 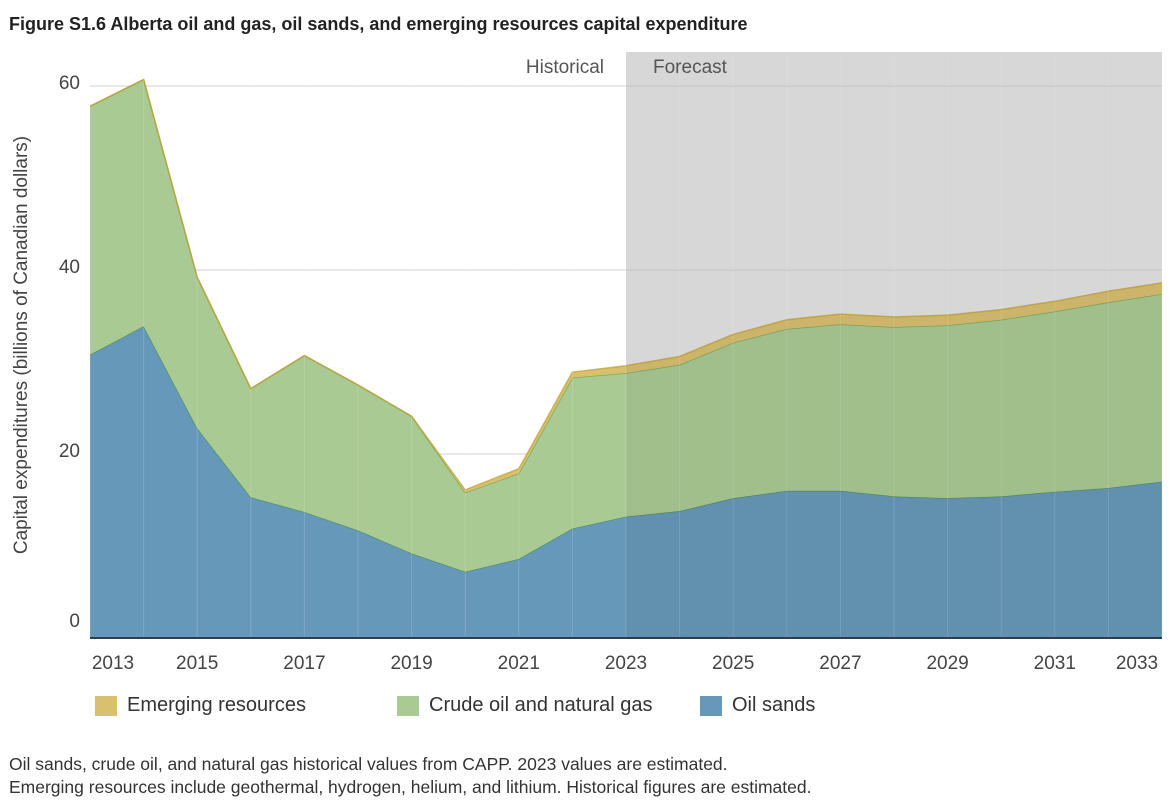 I want to click on y-tick-label: 20, so click(x=69, y=451).